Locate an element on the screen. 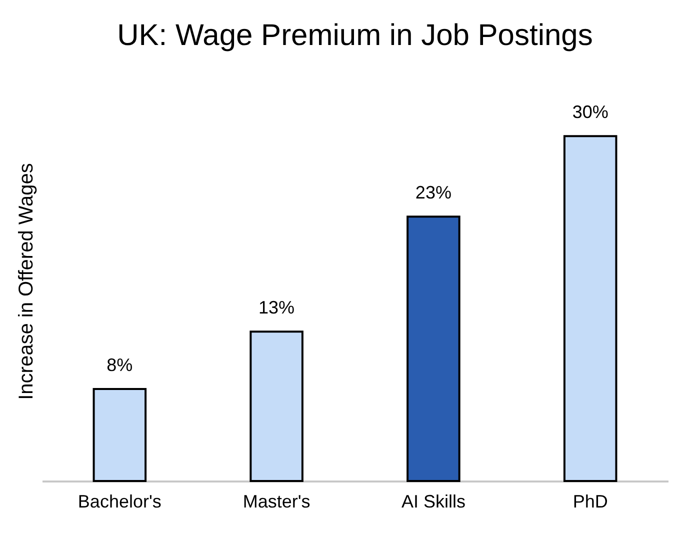 The height and width of the screenshot is (544, 680). data-label: 30% is located at coordinates (590, 112).